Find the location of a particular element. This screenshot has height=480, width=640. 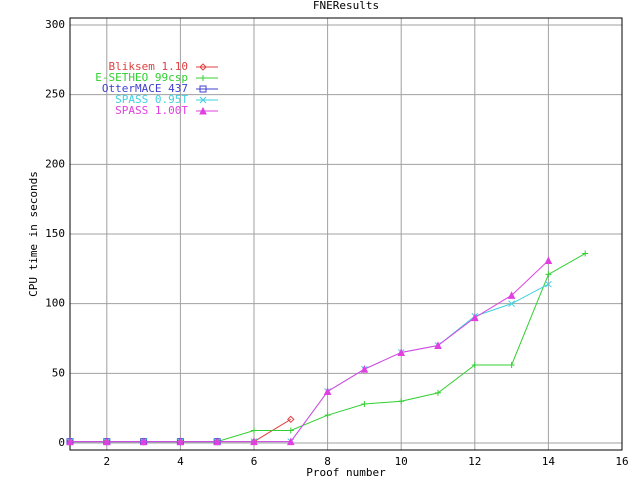

x-tick-label: 16 is located at coordinates (621, 461).